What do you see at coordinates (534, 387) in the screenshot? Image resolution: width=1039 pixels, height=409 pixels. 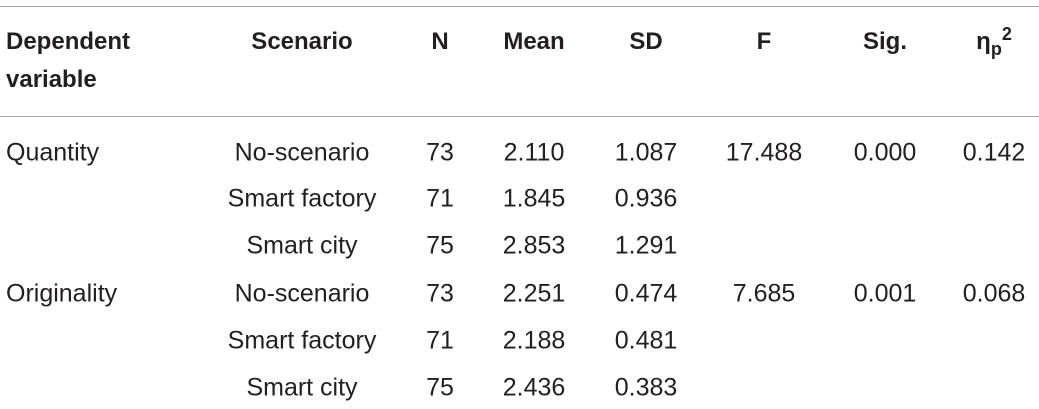 I see `mean: 2.436` at bounding box center [534, 387].